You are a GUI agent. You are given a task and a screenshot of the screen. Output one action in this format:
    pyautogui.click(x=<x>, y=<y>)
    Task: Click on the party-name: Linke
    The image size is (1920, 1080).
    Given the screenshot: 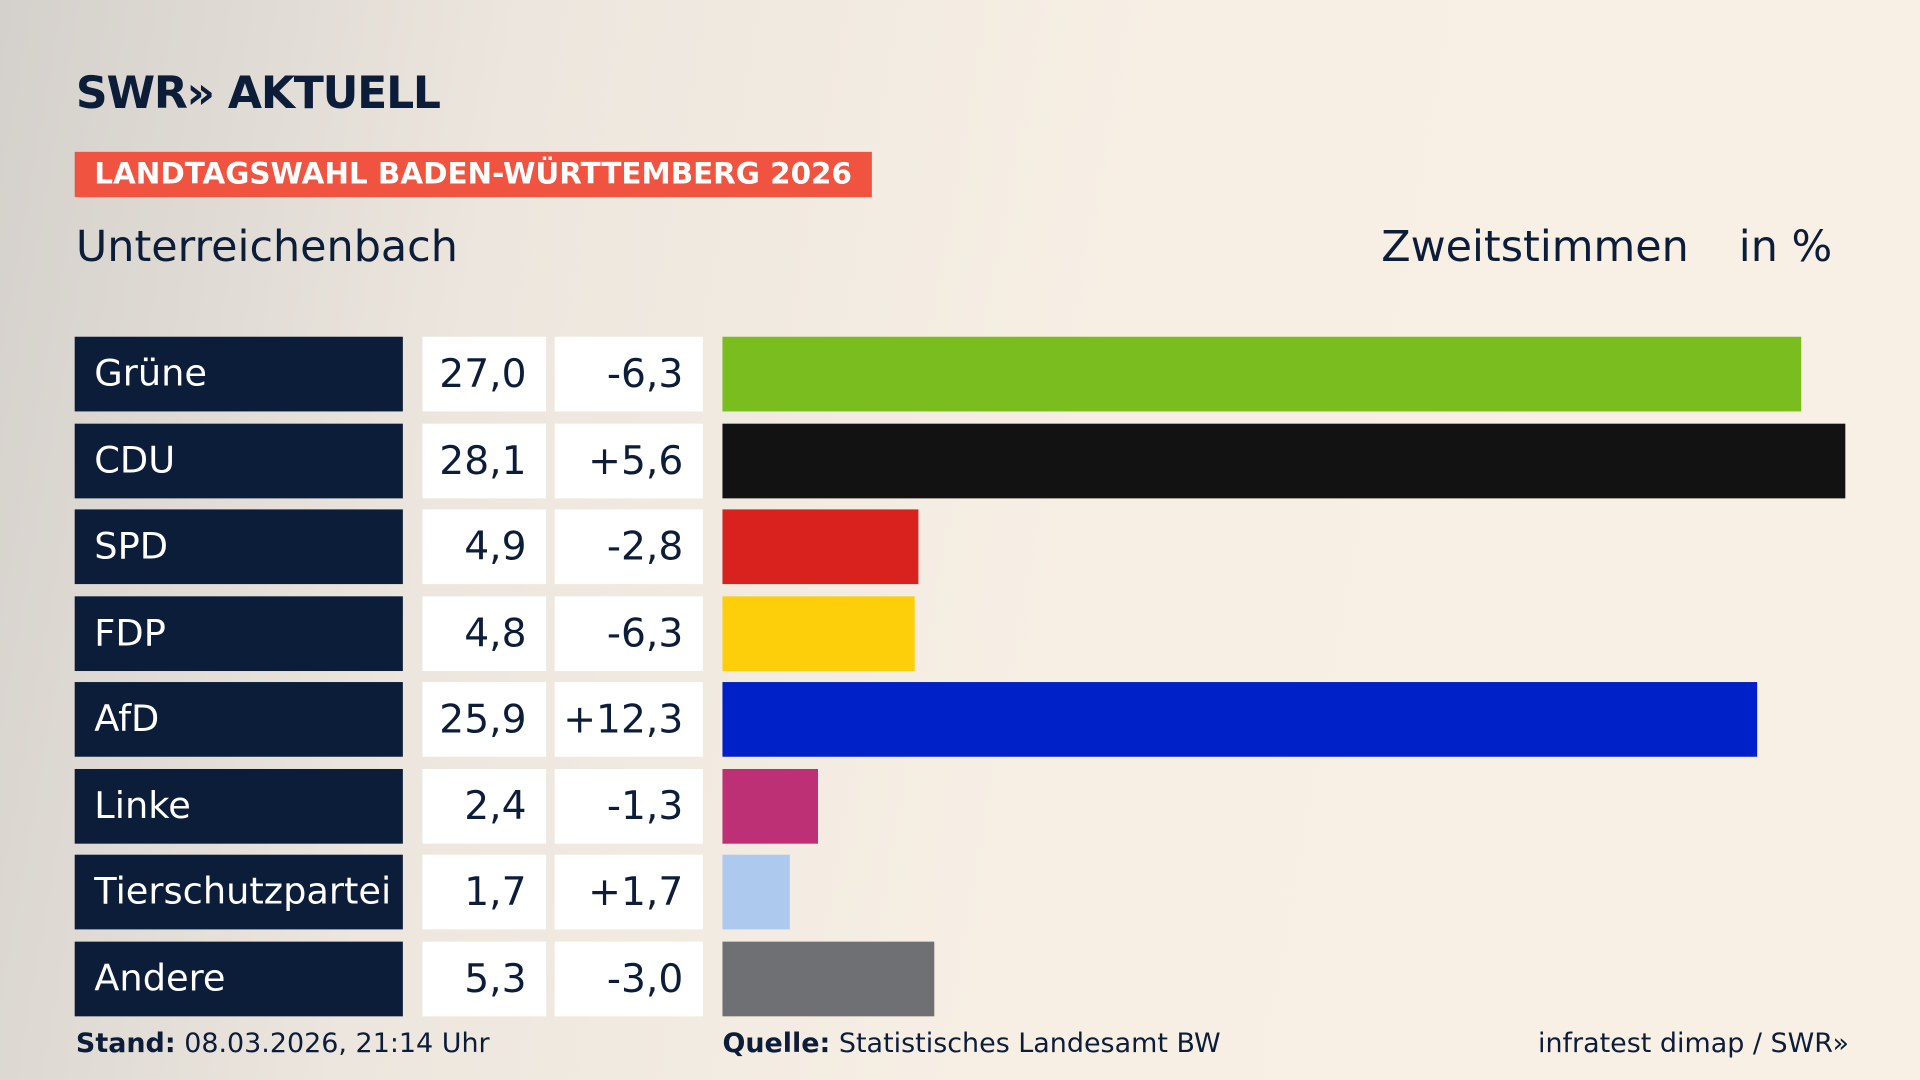 What is the action you would take?
    pyautogui.click(x=238, y=806)
    